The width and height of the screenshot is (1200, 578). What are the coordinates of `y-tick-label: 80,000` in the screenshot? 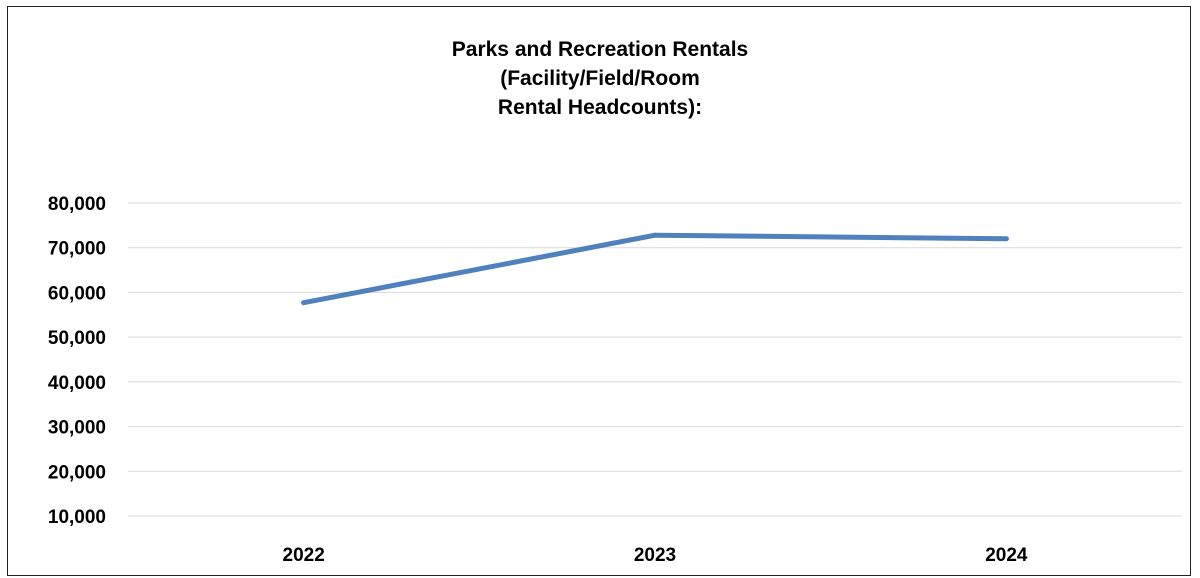 It's located at (77, 204).